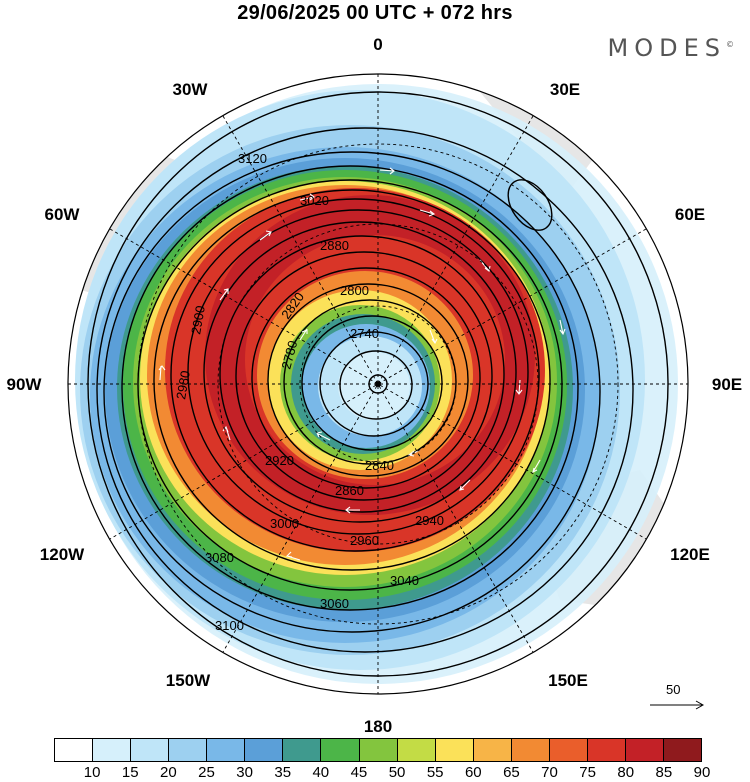 This screenshot has width=750, height=782. What do you see at coordinates (382, 773) in the screenshot?
I see `colorbar-labels: 10 15 20 25 30 35 40 45 50 55 60 65 70 75 80 85 90` at bounding box center [382, 773].